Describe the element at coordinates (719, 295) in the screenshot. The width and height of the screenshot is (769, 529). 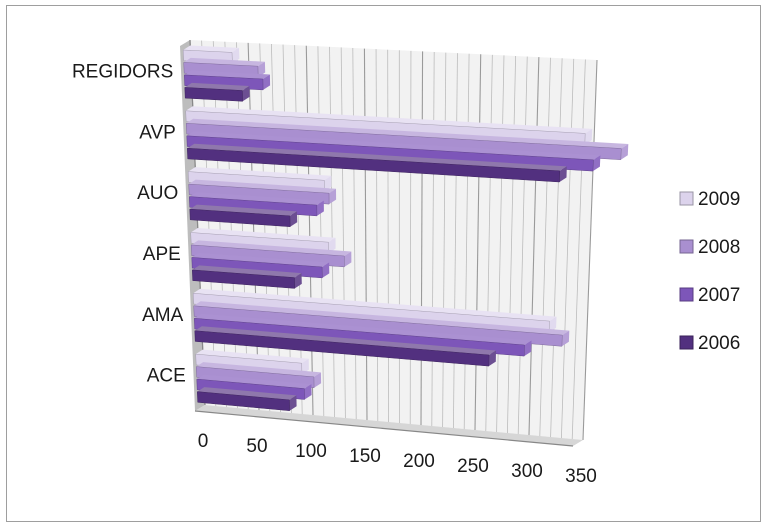
I see `legend-label: 2007` at that location.